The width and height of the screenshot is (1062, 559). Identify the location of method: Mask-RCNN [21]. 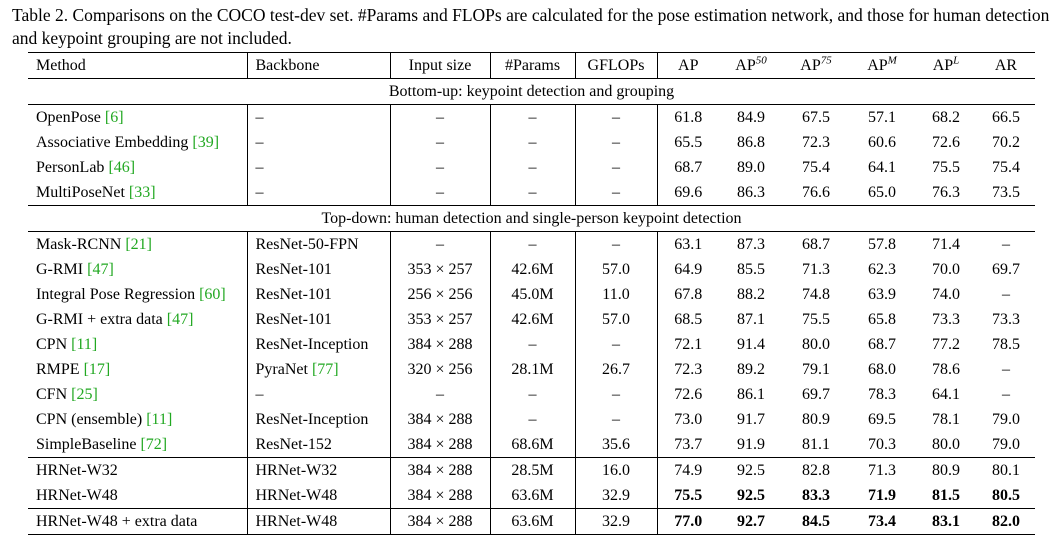
(138, 244).